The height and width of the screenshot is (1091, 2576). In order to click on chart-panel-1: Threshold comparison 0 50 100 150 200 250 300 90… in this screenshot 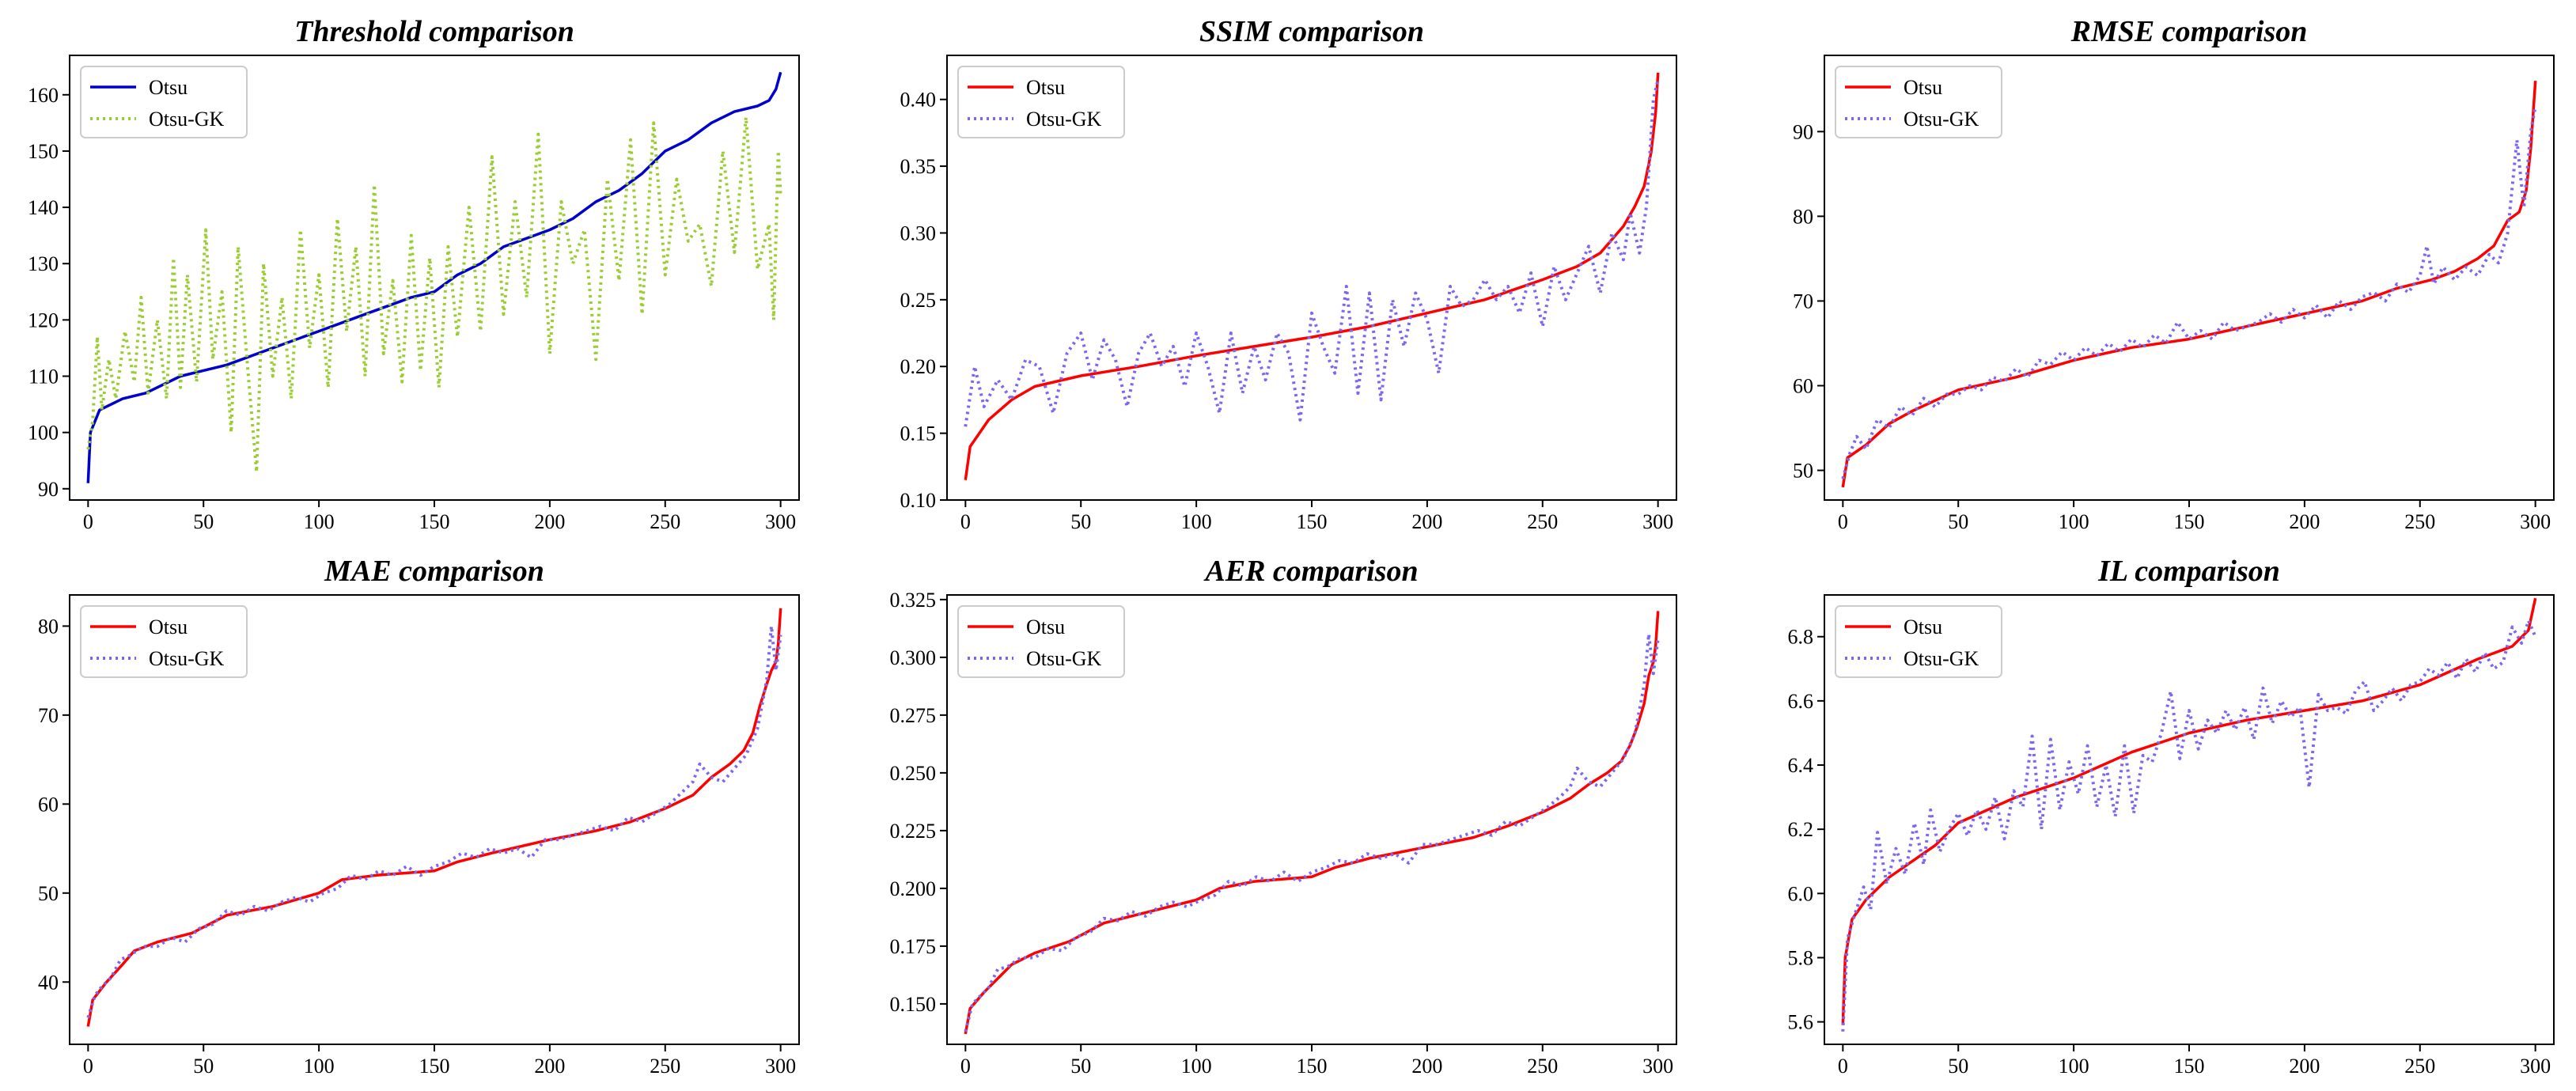, I will do `click(414, 274)`.